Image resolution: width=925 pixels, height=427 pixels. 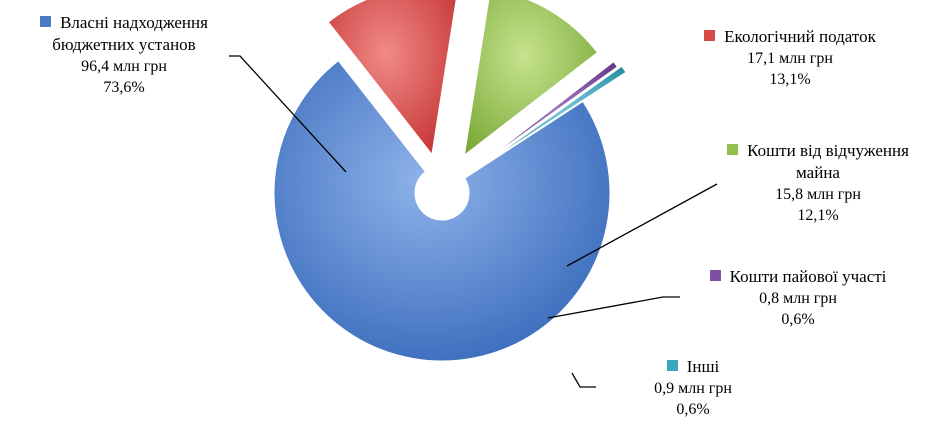 What do you see at coordinates (732, 149) in the screenshot?
I see `legend-marker-green` at bounding box center [732, 149].